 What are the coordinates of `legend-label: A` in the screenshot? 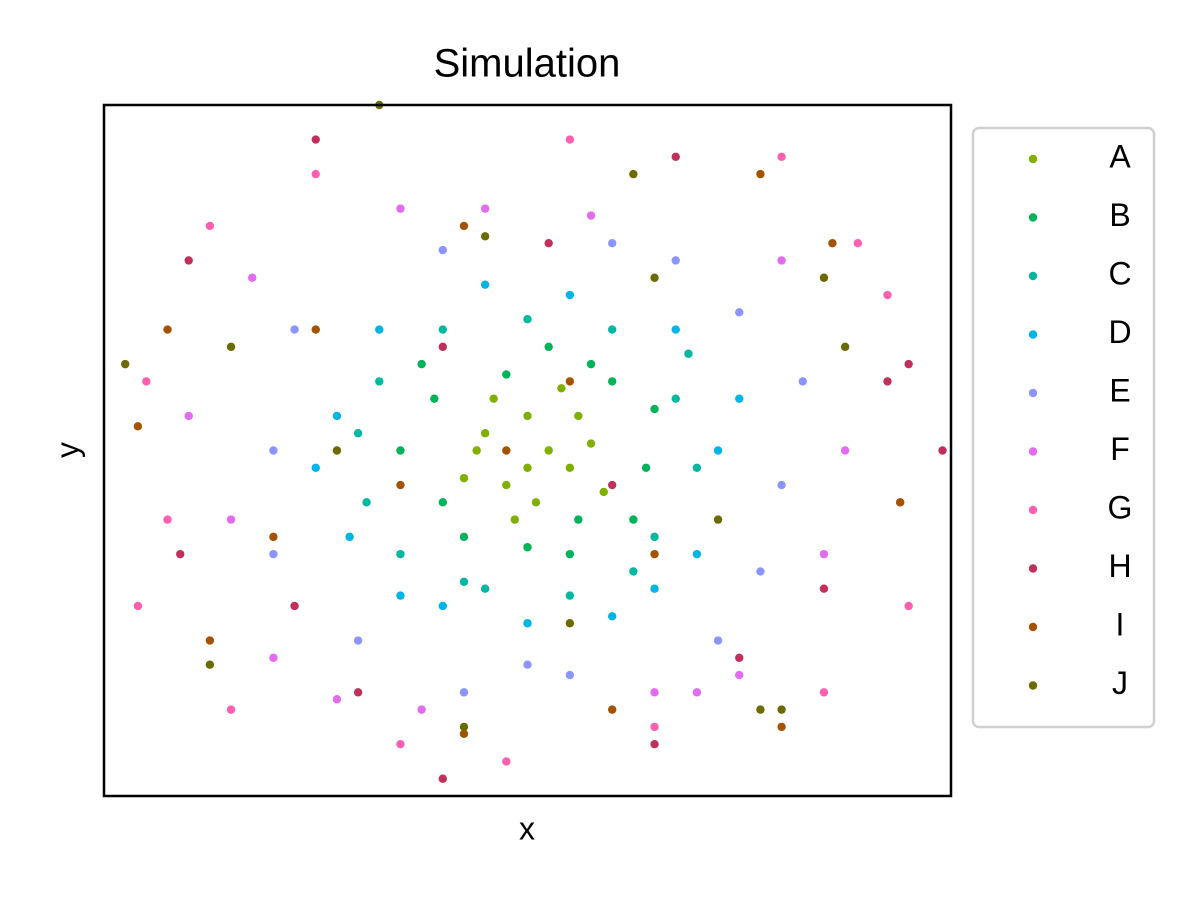 It's located at (1120, 156).